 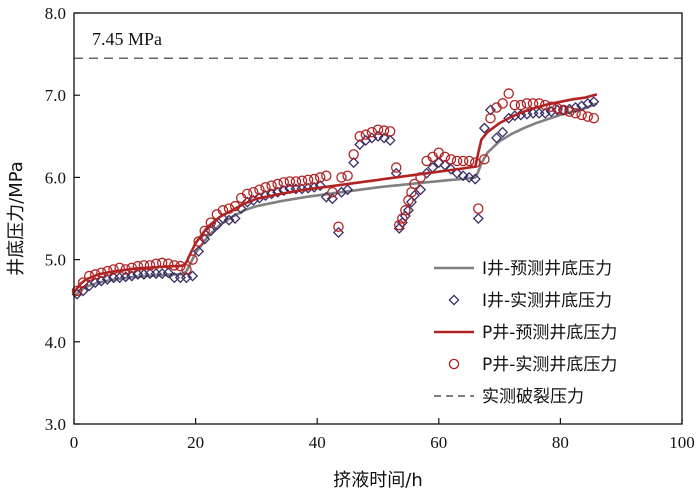 I want to click on y-axis-title: 井底压力/MPa, so click(x=16, y=218).